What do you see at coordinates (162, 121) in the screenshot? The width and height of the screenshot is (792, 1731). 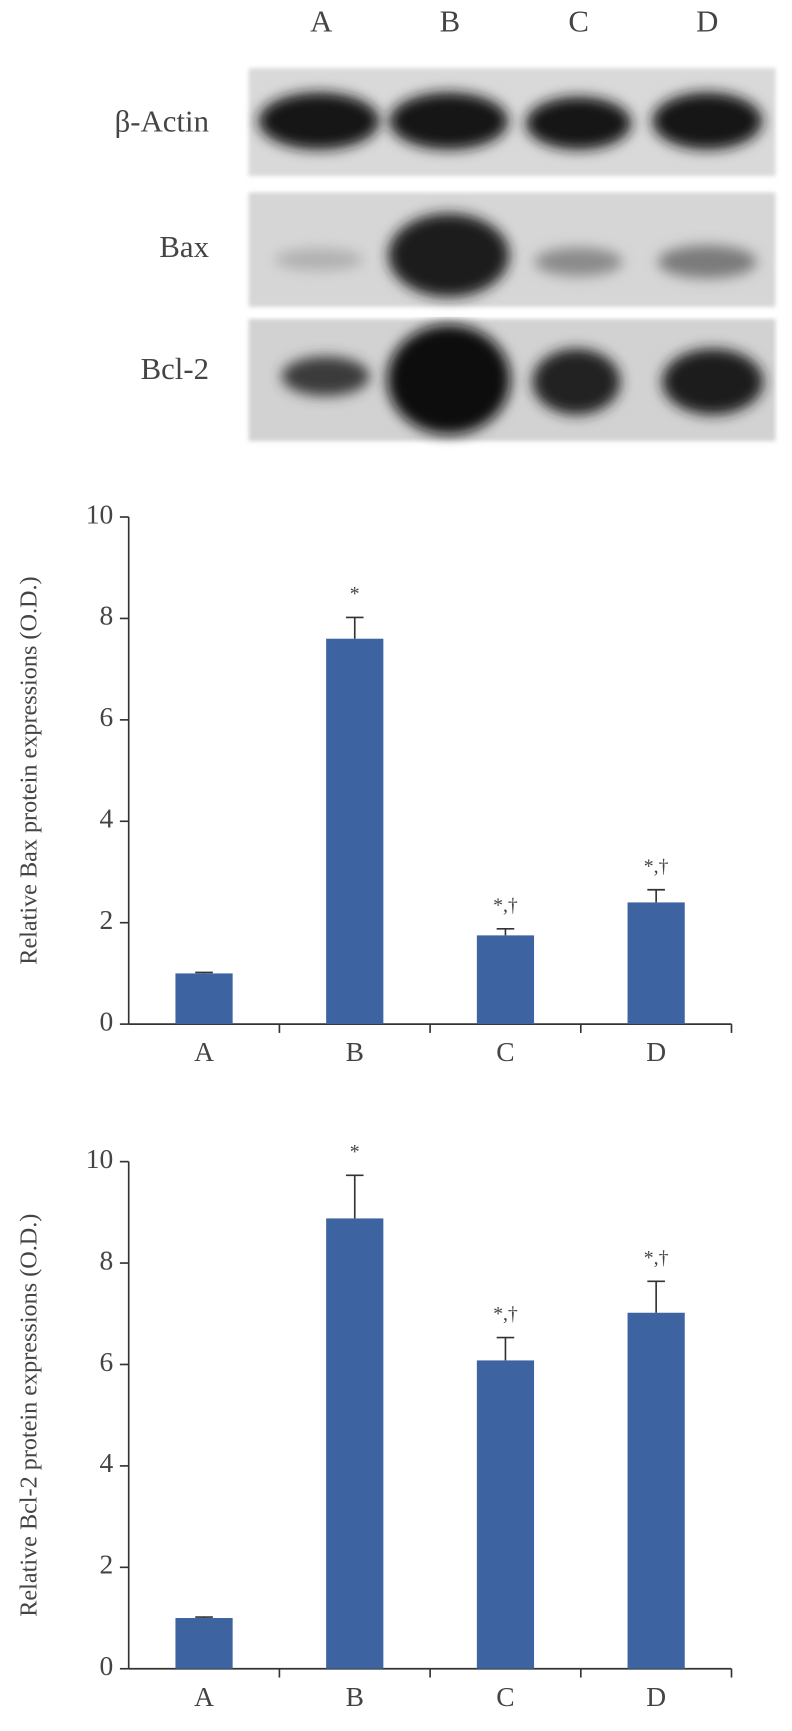 I see `row-label: β-Actin` at bounding box center [162, 121].